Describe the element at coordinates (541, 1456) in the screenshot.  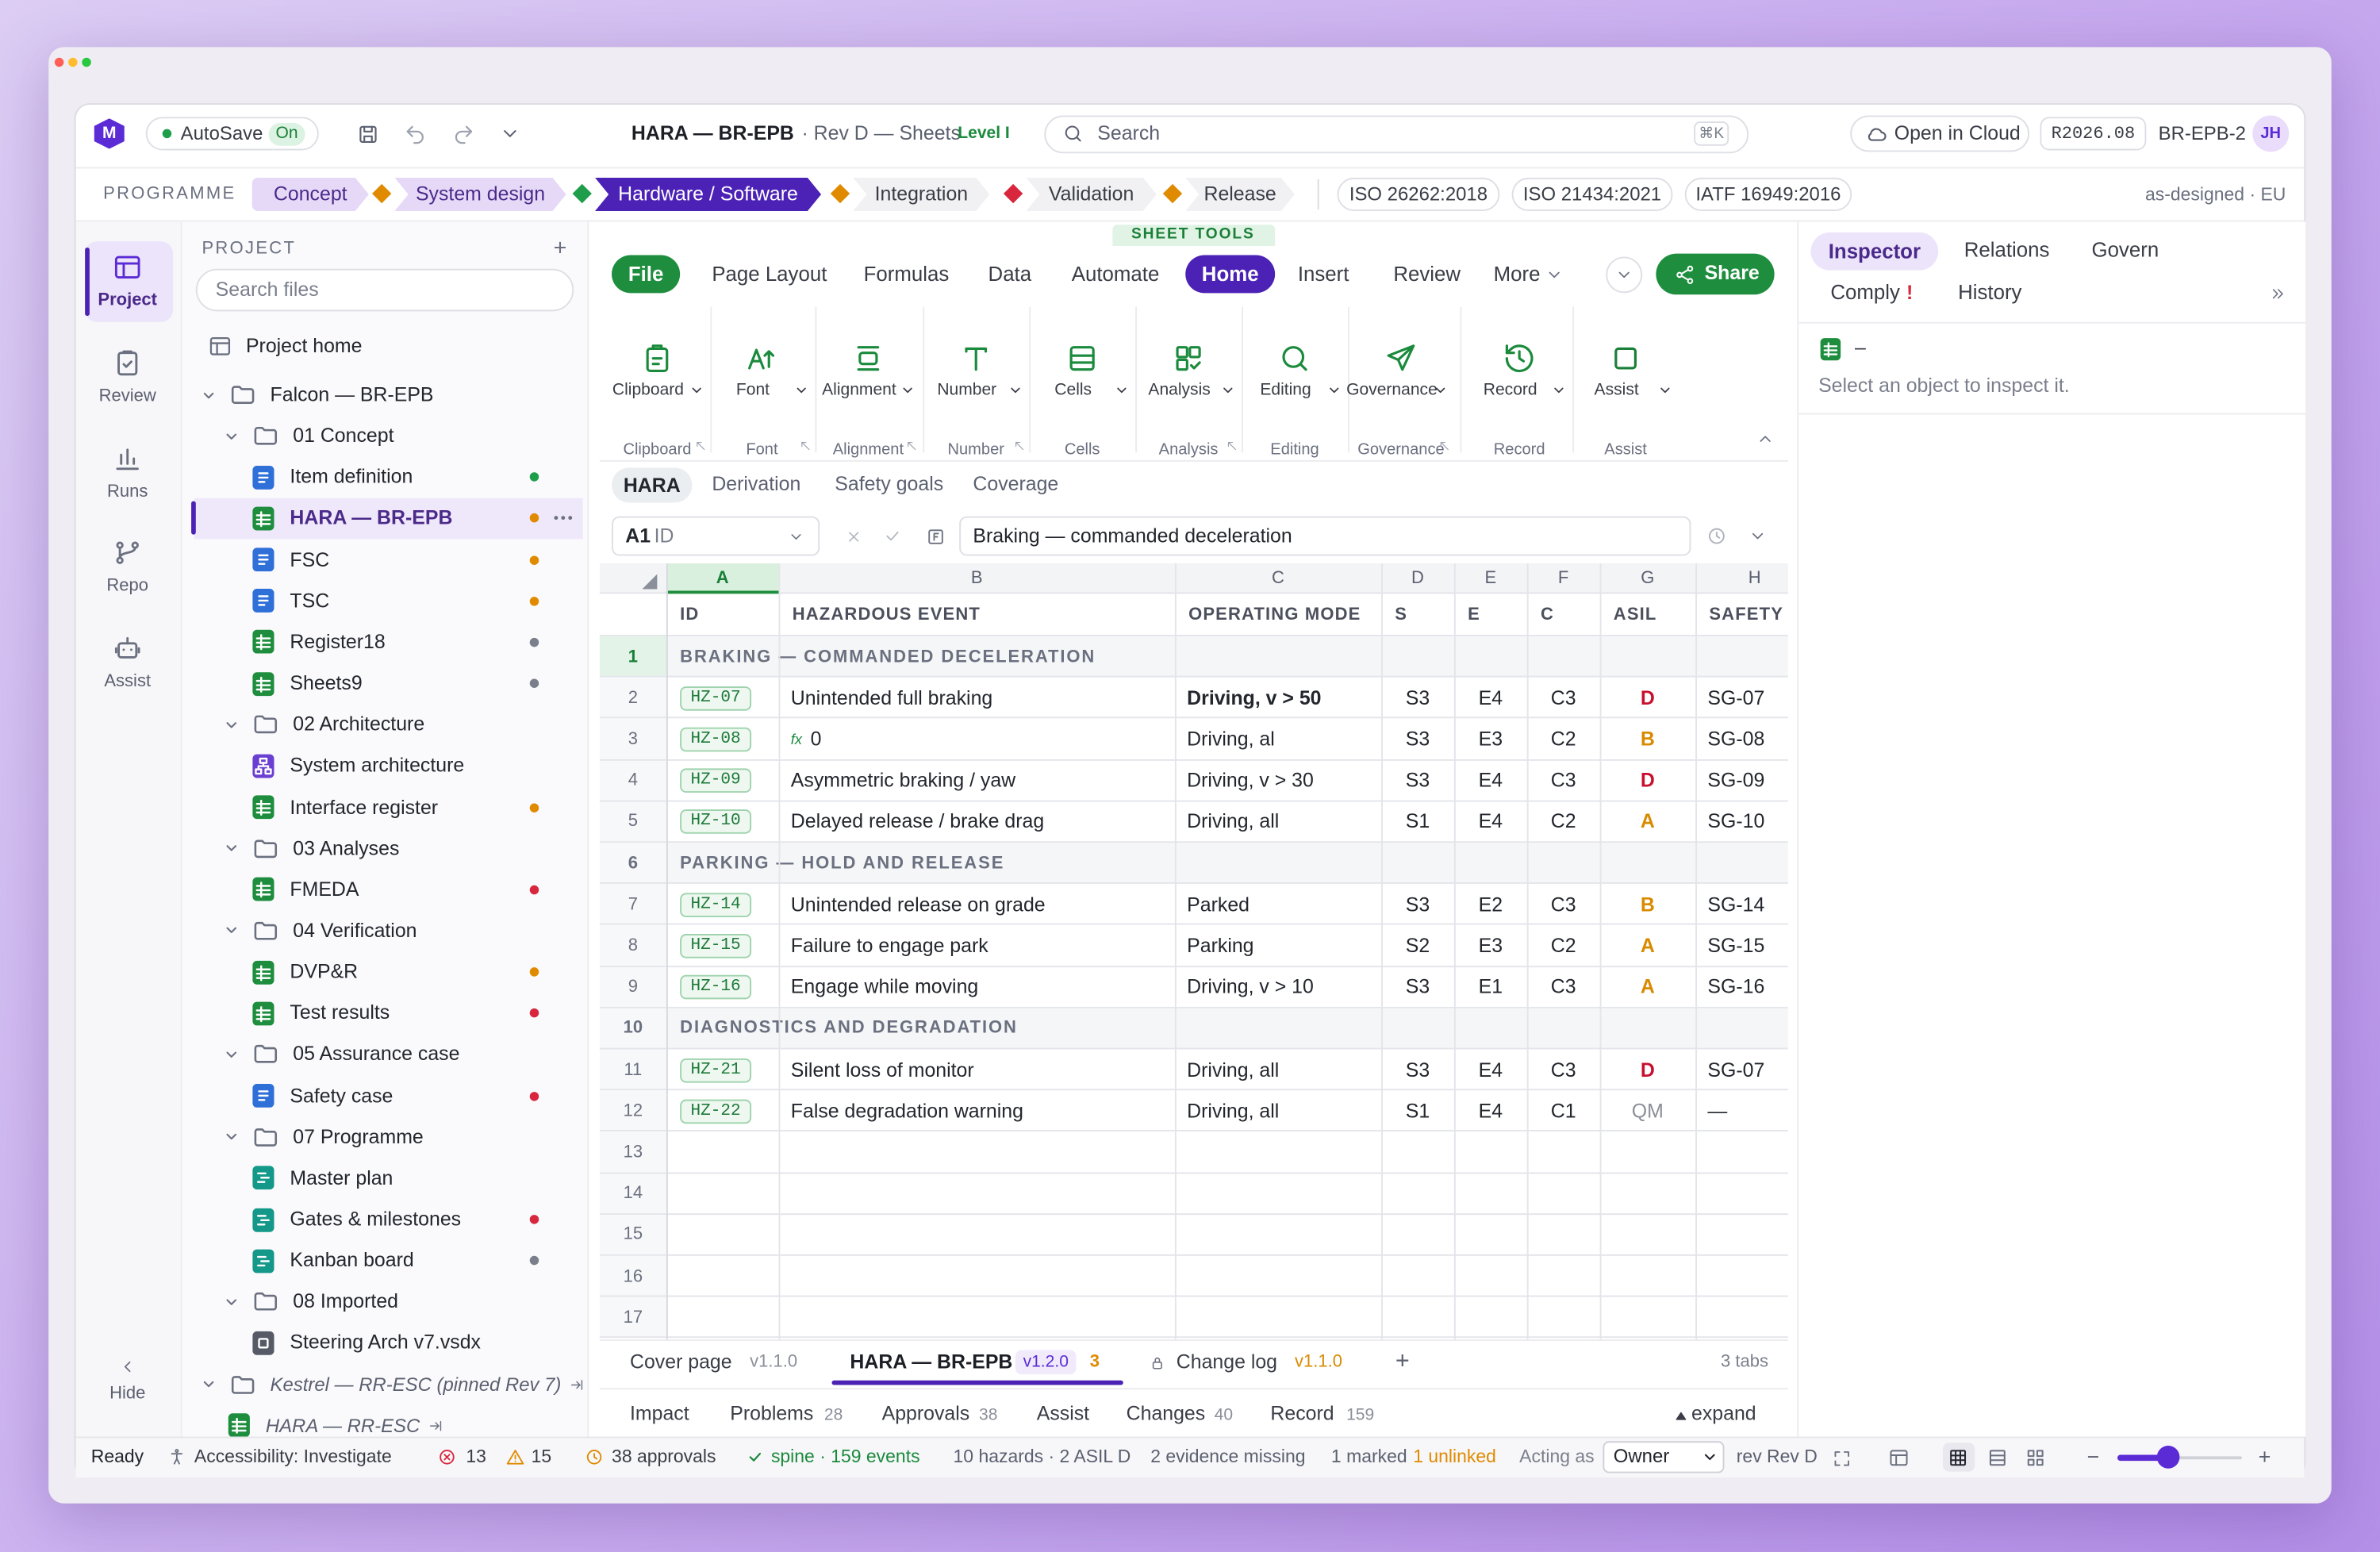
I see `status-warnings: 15` at that location.